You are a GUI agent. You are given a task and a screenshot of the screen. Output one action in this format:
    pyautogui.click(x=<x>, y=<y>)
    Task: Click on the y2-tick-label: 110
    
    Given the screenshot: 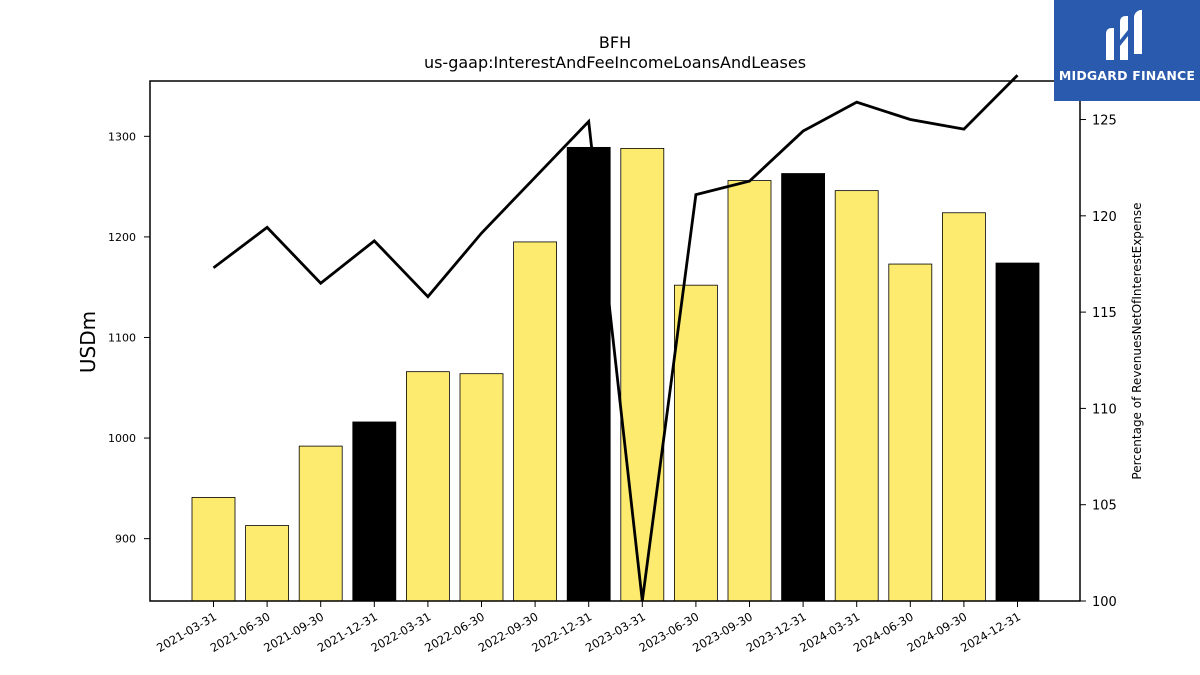 What is the action you would take?
    pyautogui.click(x=1104, y=409)
    